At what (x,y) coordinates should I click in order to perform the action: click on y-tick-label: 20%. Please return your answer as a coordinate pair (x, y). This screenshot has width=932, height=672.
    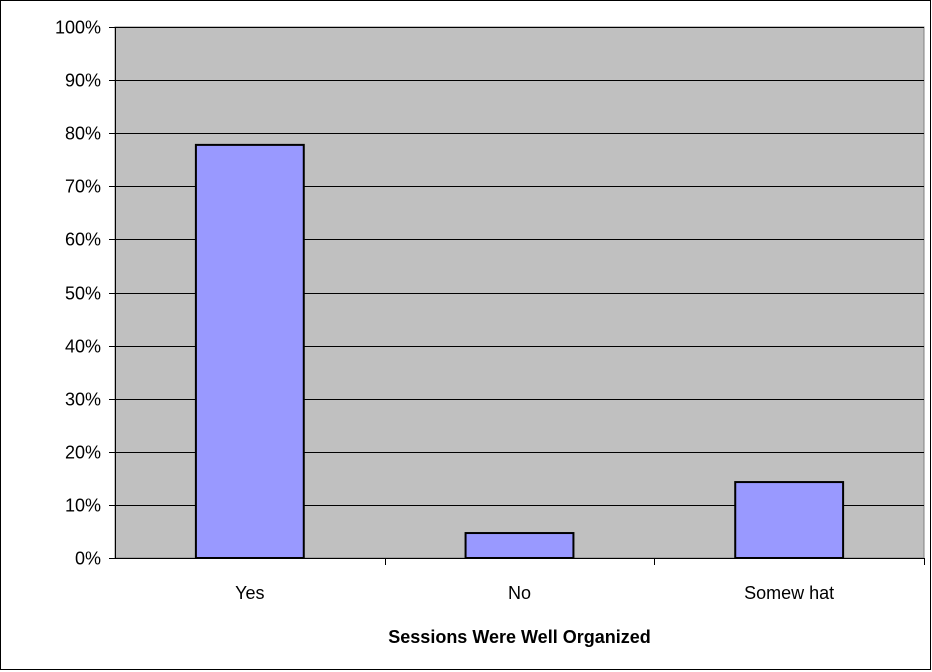
    Looking at the image, I should click on (83, 453).